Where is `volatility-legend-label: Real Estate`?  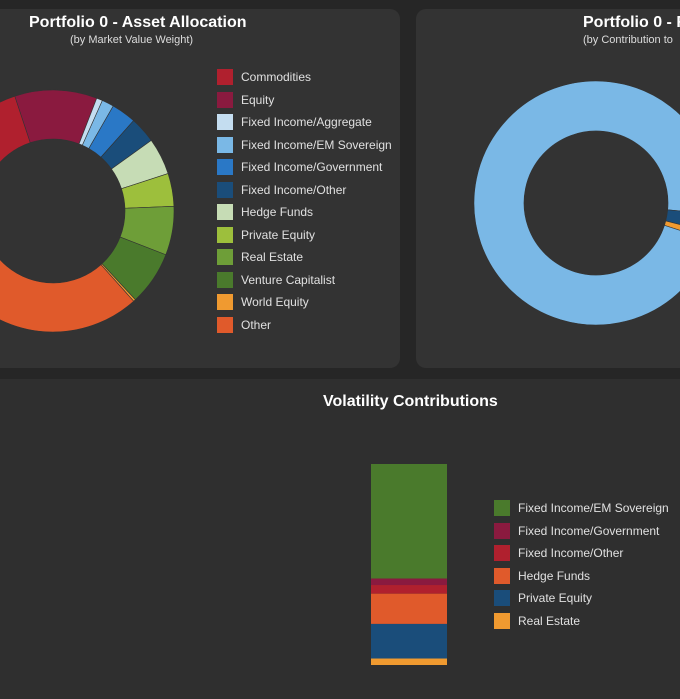
volatility-legend-label: Real Estate is located at coordinates (549, 620).